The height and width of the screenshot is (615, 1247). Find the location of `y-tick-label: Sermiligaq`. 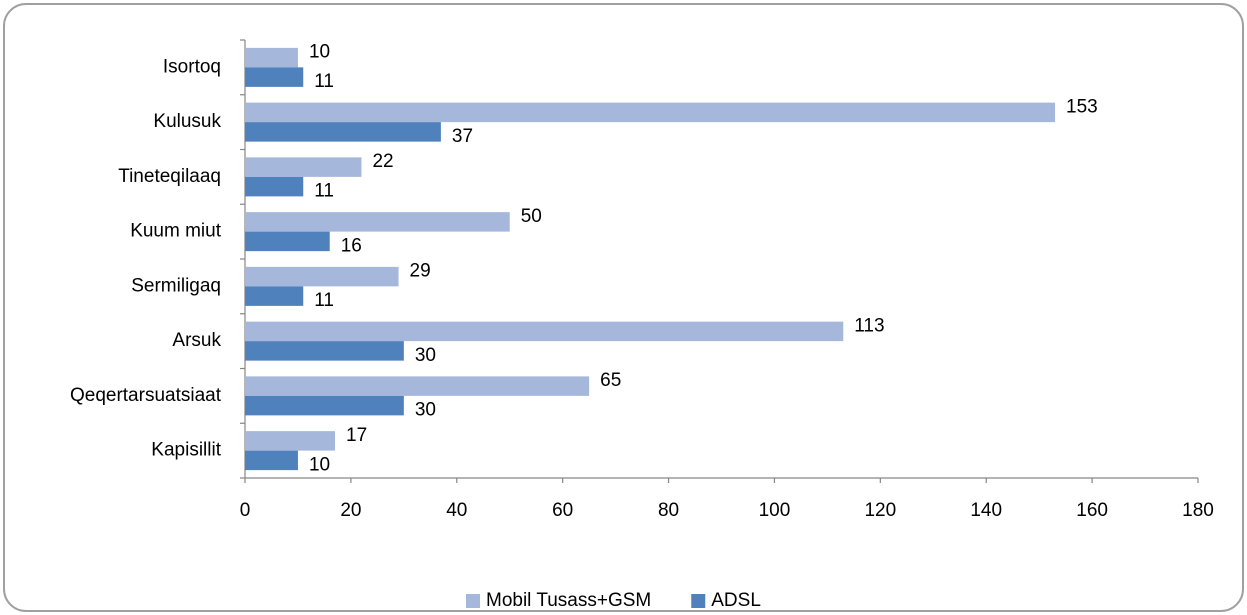

y-tick-label: Sermiligaq is located at coordinates (176, 285).